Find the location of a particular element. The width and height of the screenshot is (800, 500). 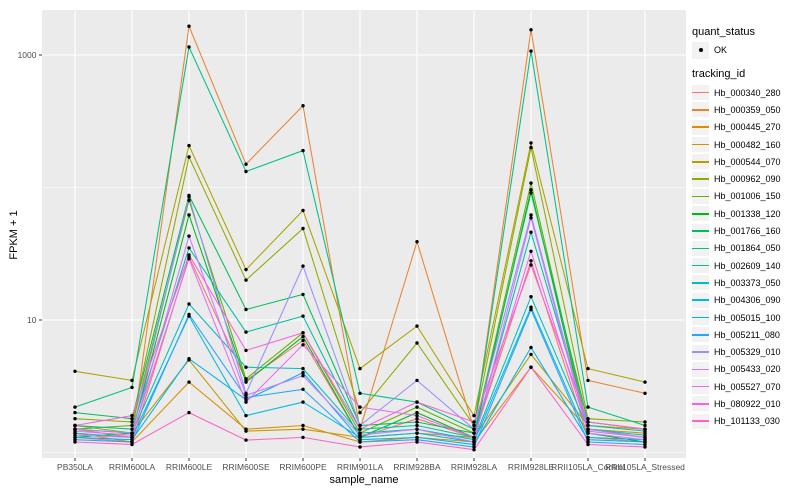

x-tick-label: RRIM600SE is located at coordinates (246, 467).